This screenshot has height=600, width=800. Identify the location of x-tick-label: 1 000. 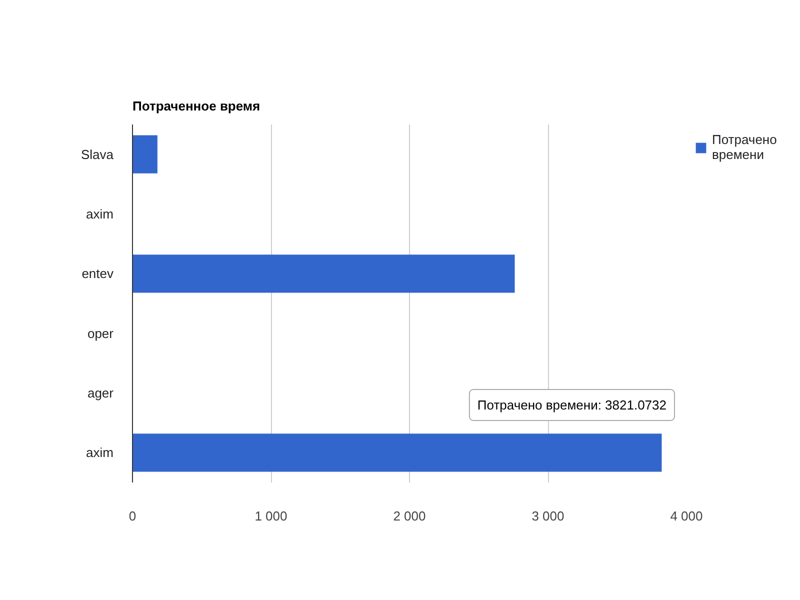
(271, 516).